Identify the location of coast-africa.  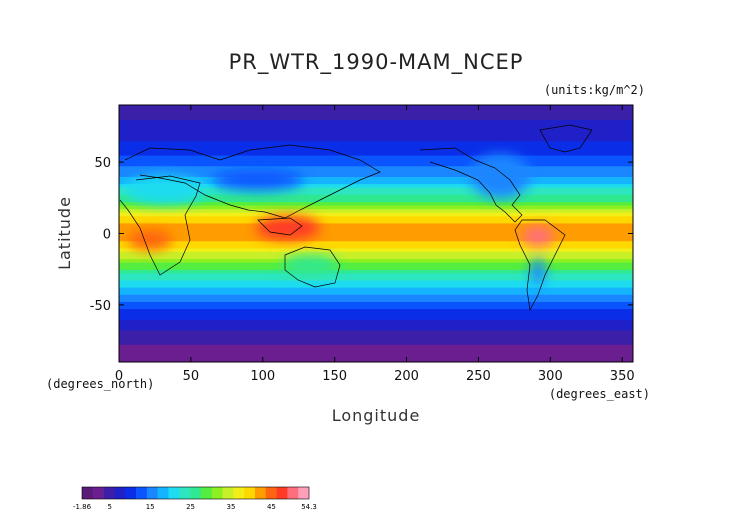
(160, 225).